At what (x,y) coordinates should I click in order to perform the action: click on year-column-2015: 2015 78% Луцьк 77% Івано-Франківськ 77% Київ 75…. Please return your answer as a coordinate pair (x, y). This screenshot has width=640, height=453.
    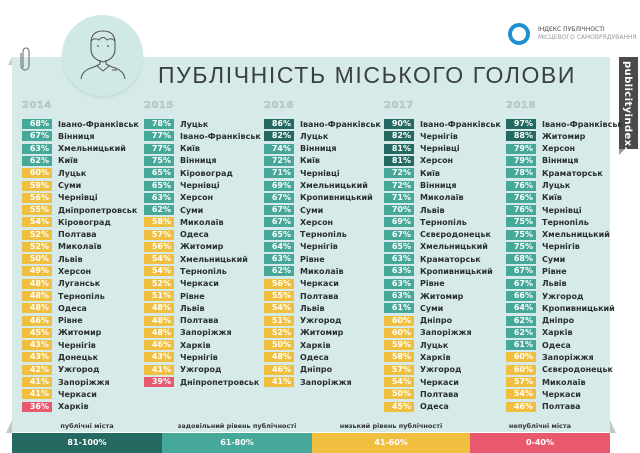
    Looking at the image, I should click on (202, 244).